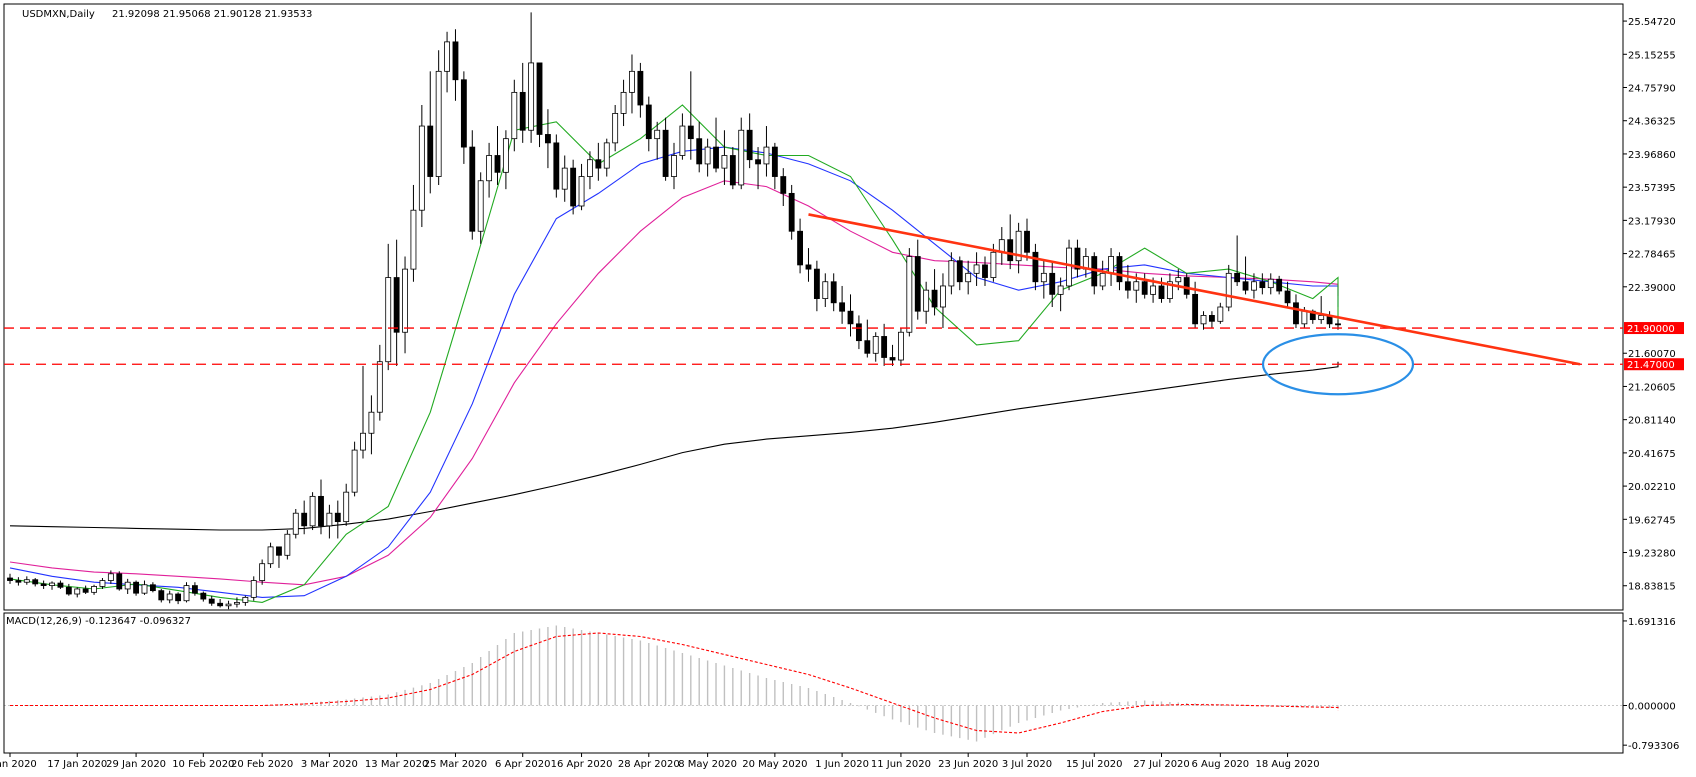  I want to click on macd-signal-line, so click(674, 683).